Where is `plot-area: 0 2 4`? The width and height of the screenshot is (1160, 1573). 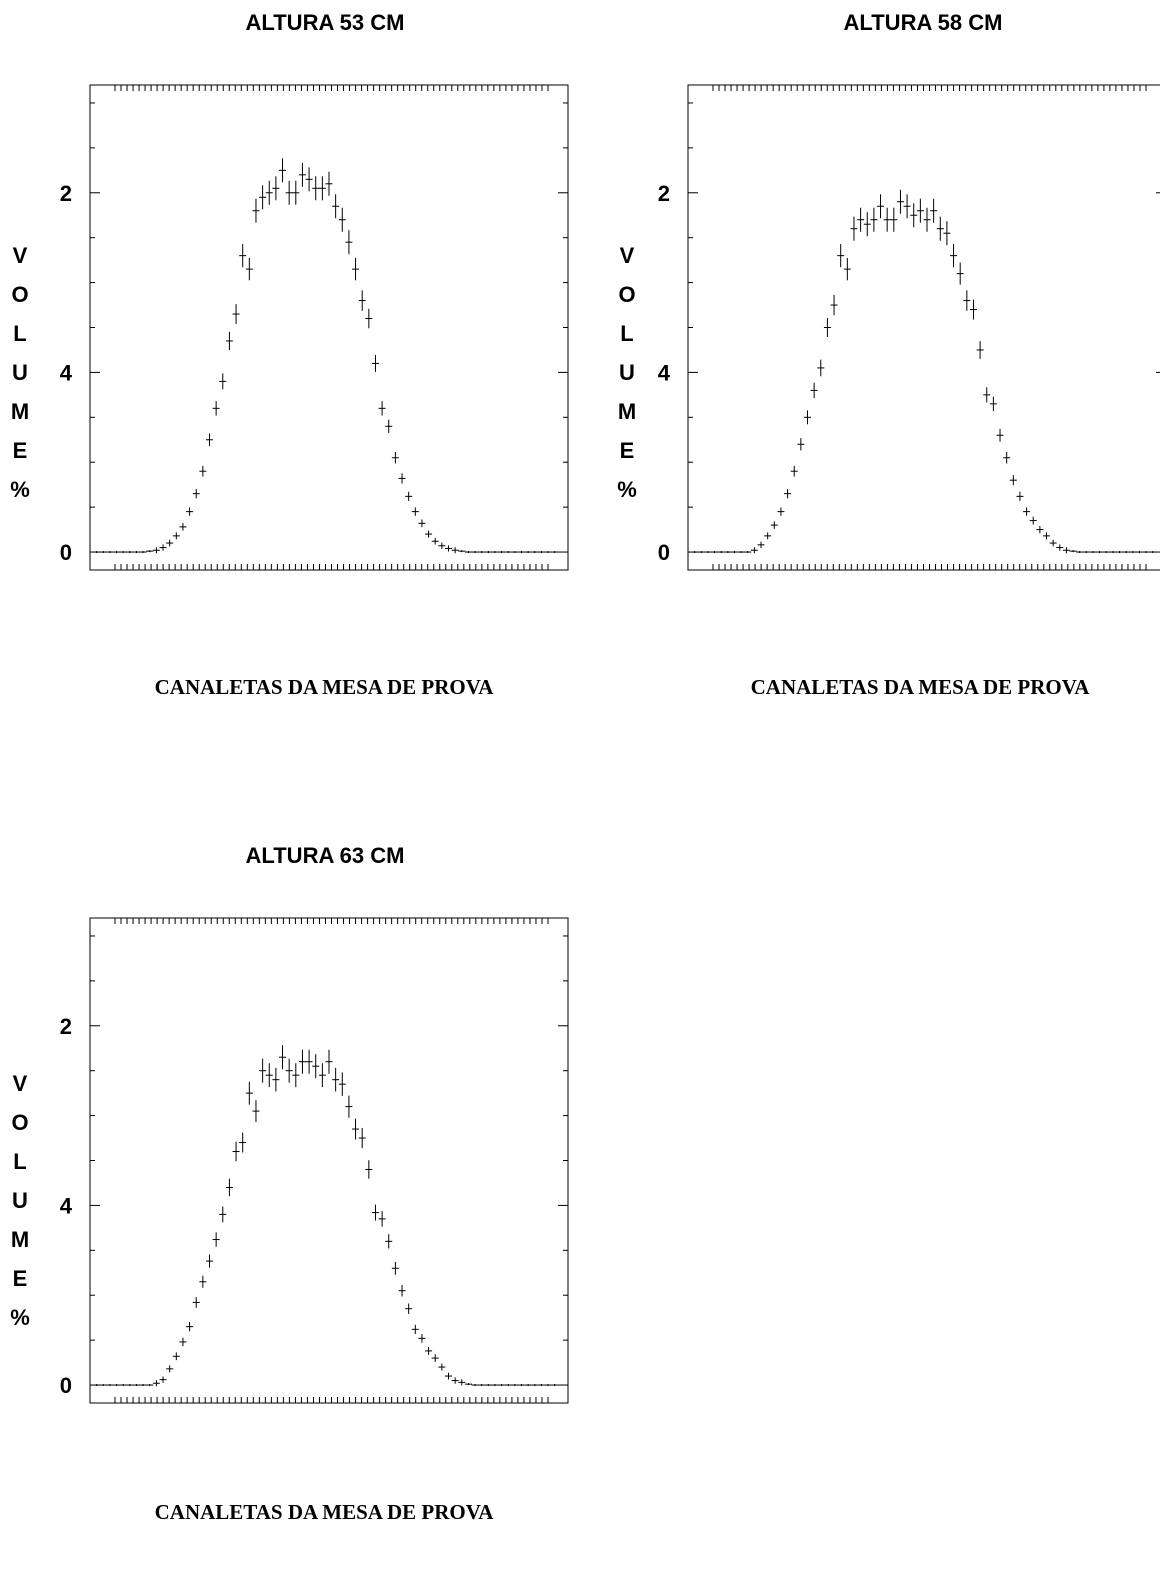
plot-area: 0 2 4 is located at coordinates (314, 327).